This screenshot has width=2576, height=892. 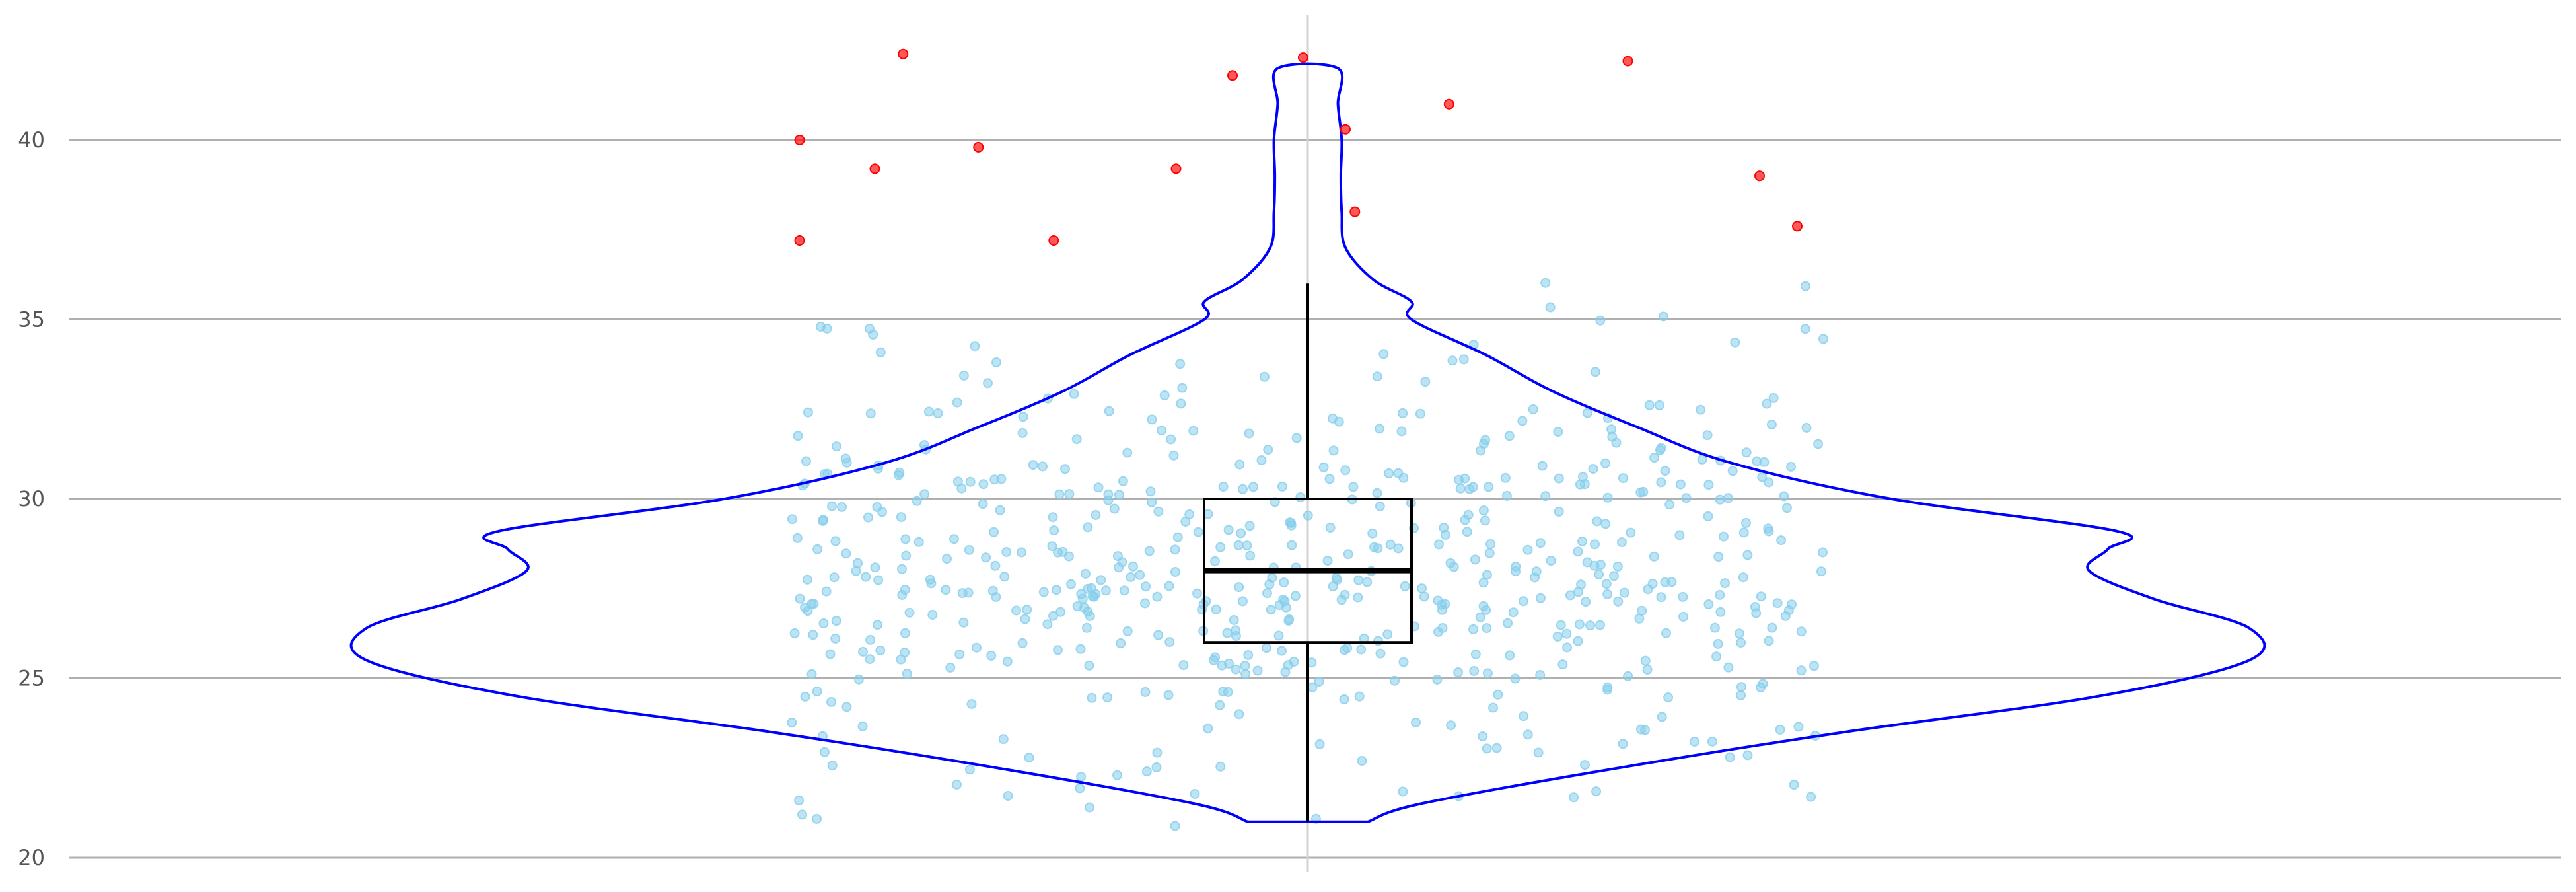 What do you see at coordinates (1308, 552) in the screenshot?
I see `box-plot` at bounding box center [1308, 552].